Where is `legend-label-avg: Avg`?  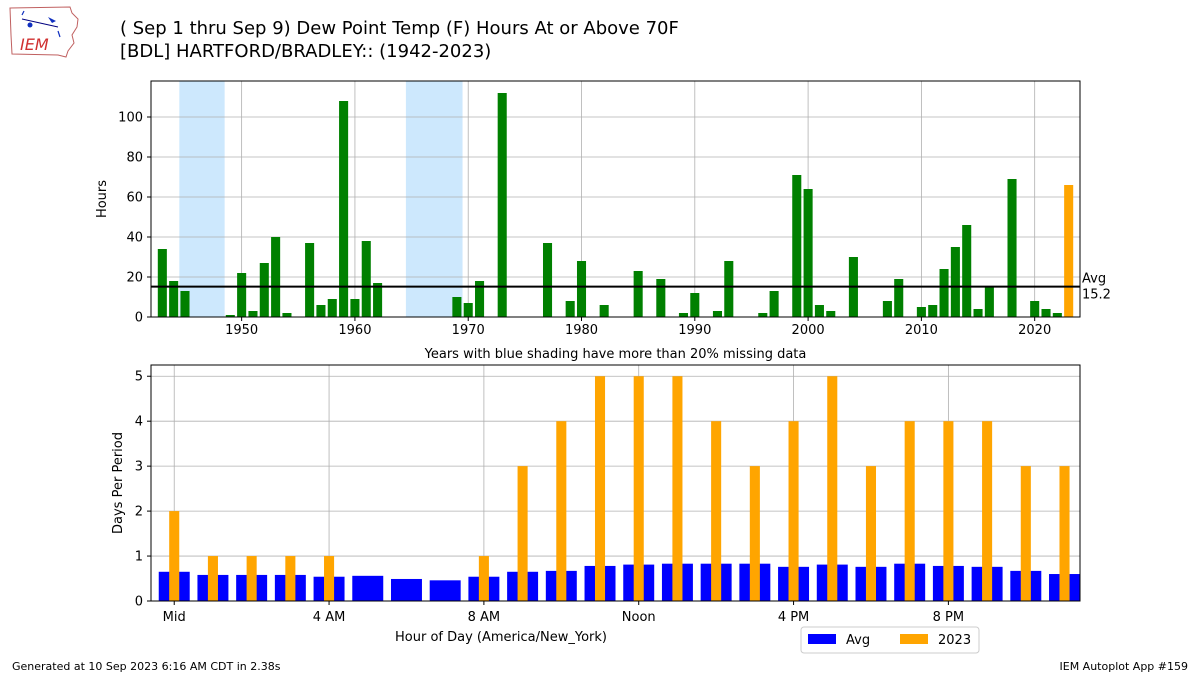 legend-label-avg: Avg is located at coordinates (858, 640).